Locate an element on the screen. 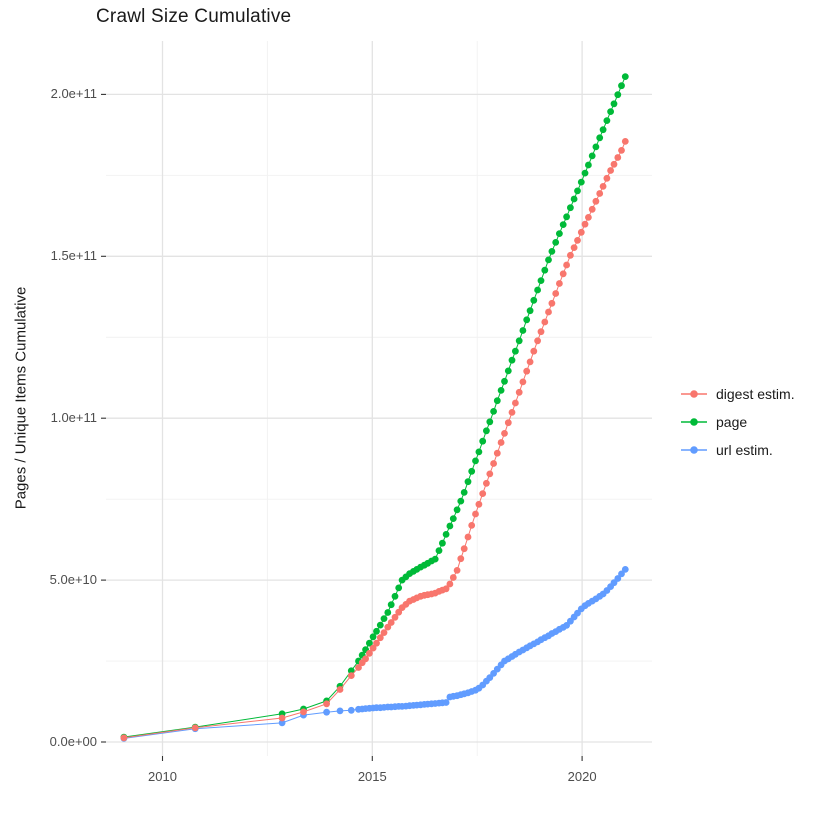 This screenshot has height=827, width=826. series-url-estim-line is located at coordinates (374, 654).